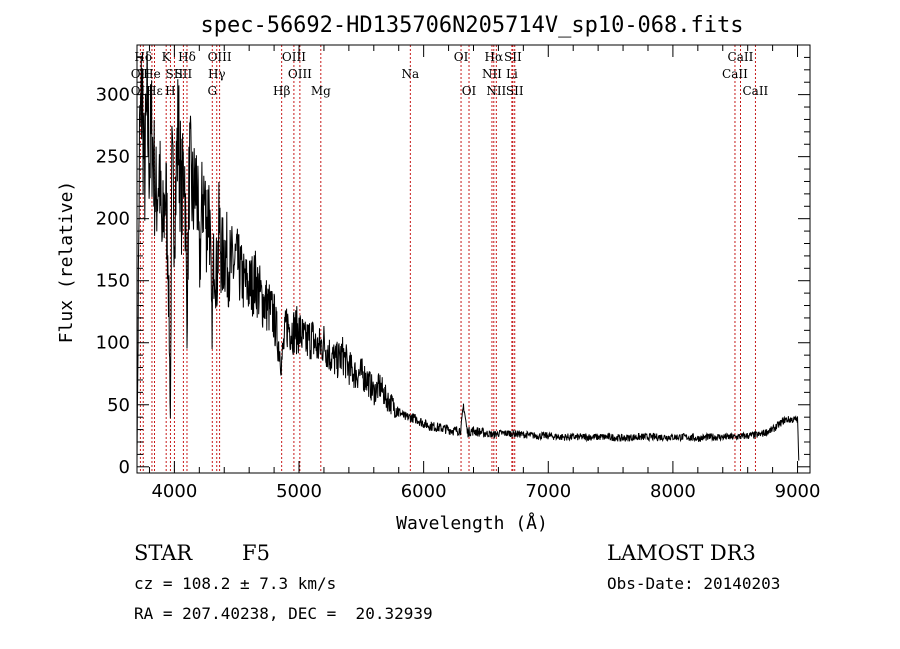  Describe the element at coordinates (217, 74) in the screenshot. I see `line-label-11: Hγ` at that location.